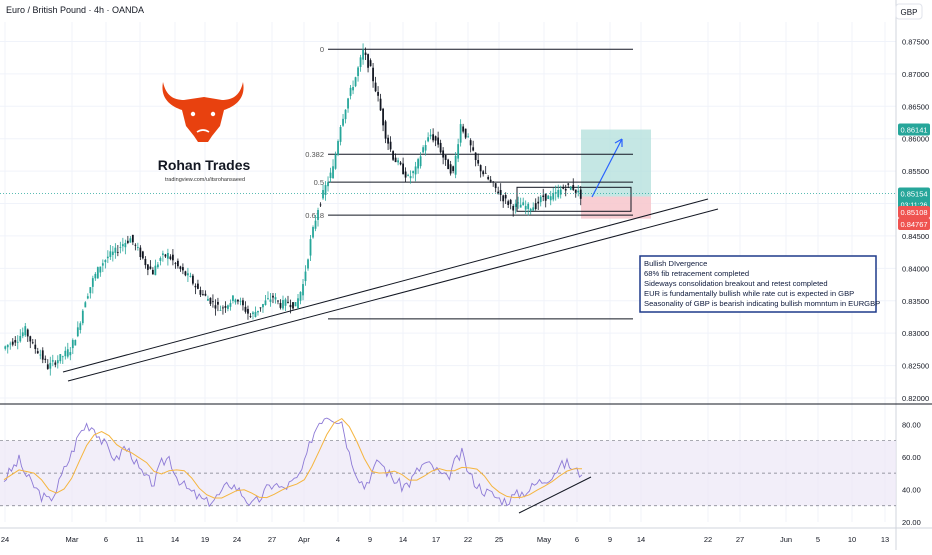 The image size is (932, 555). I want to click on rsi-tick-label: 80.00, so click(911, 424).